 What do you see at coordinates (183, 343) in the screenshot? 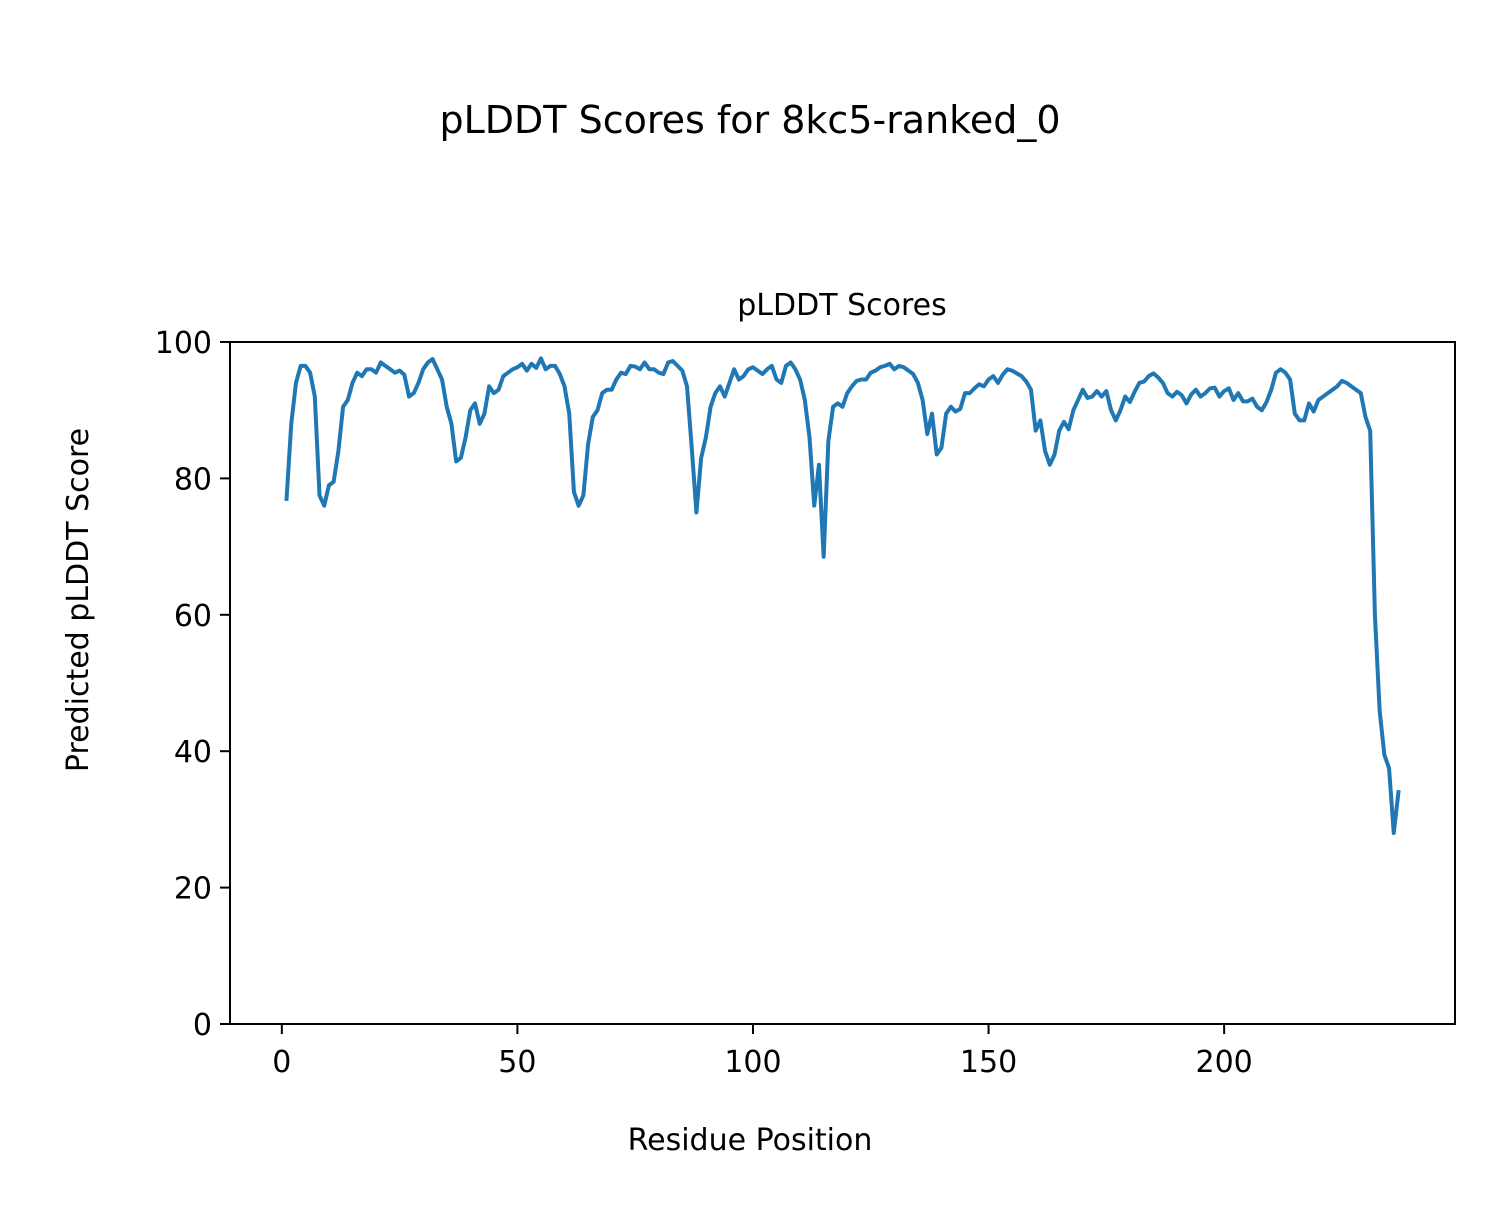
I see `y-tick-label: 100` at bounding box center [183, 343].